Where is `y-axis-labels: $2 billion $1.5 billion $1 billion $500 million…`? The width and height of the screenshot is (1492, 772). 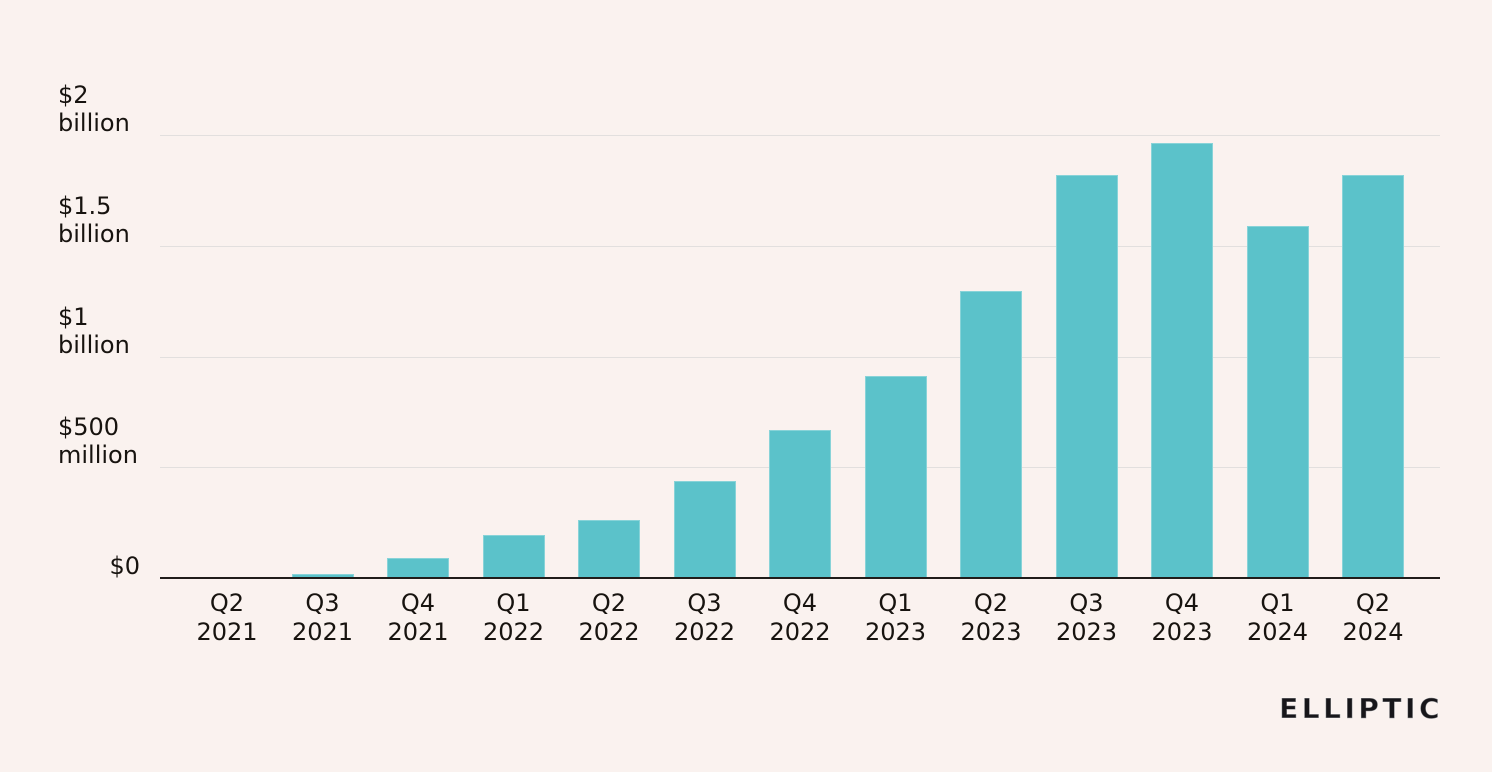
y-axis-labels: $2 billion $1.5 billion $1 billion $500 million… is located at coordinates (99, 330).